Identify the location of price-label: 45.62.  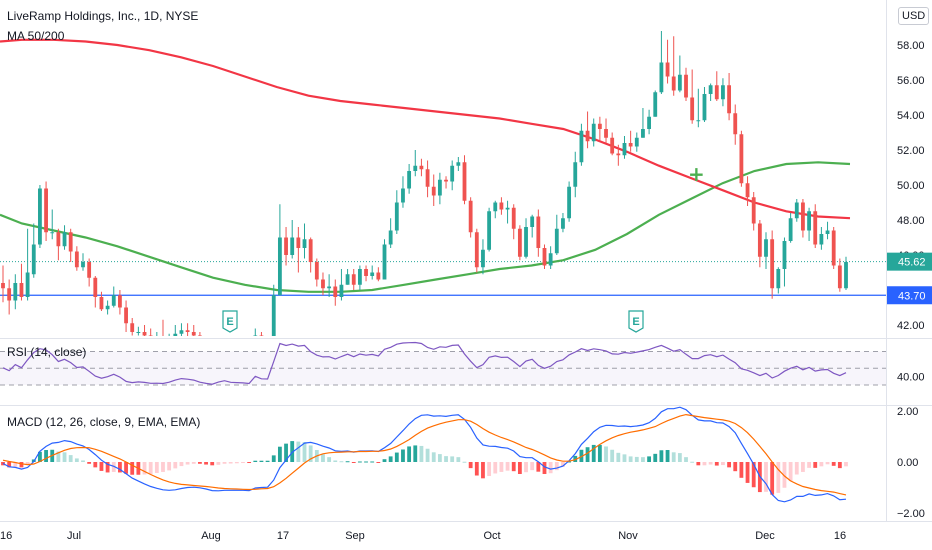
(912, 263).